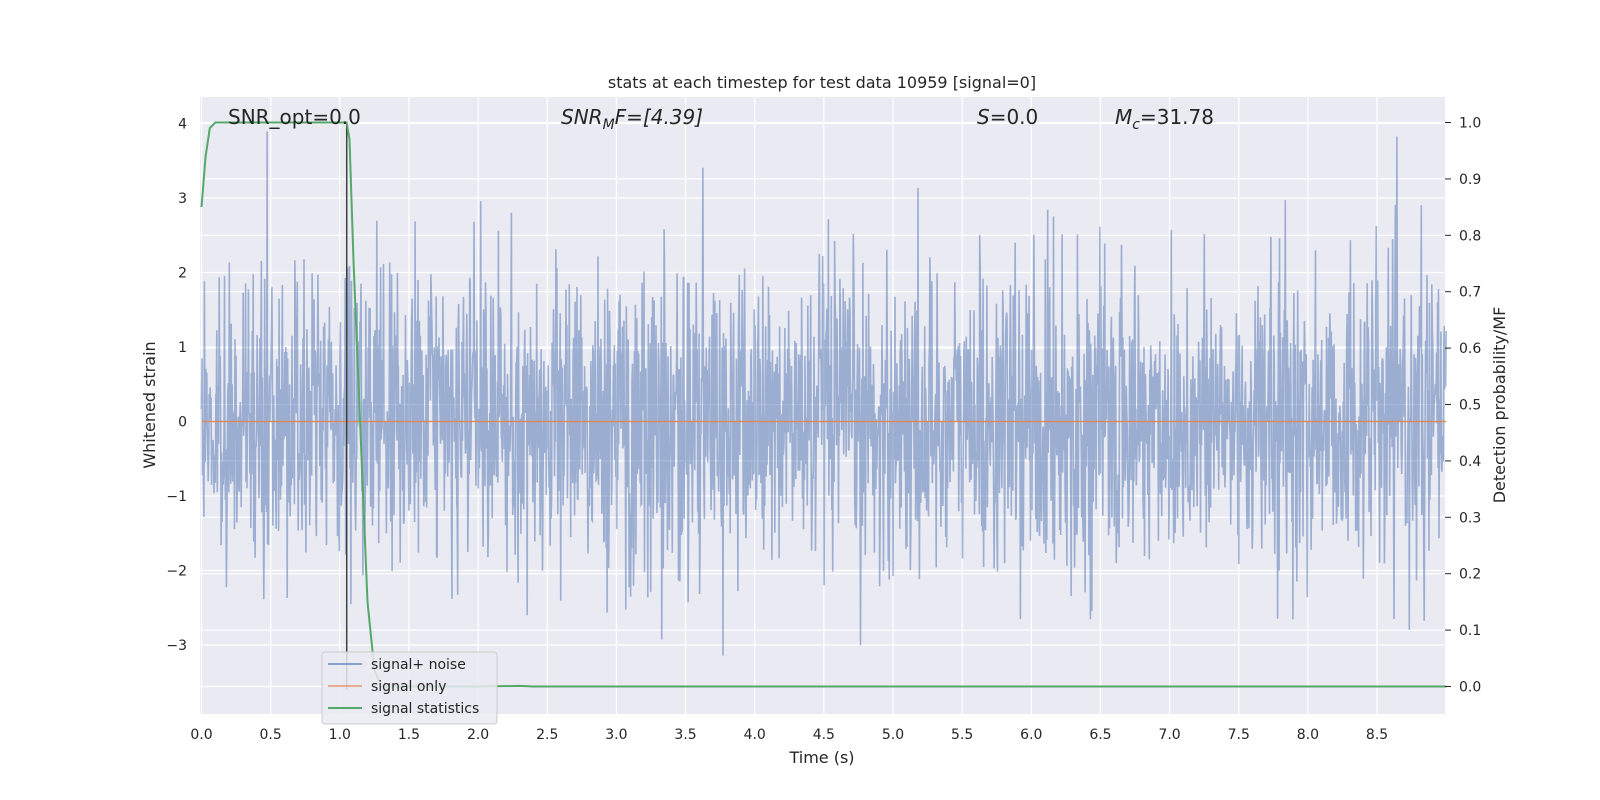  What do you see at coordinates (1470, 349) in the screenshot?
I see `y2-tick-label: 0.6` at bounding box center [1470, 349].